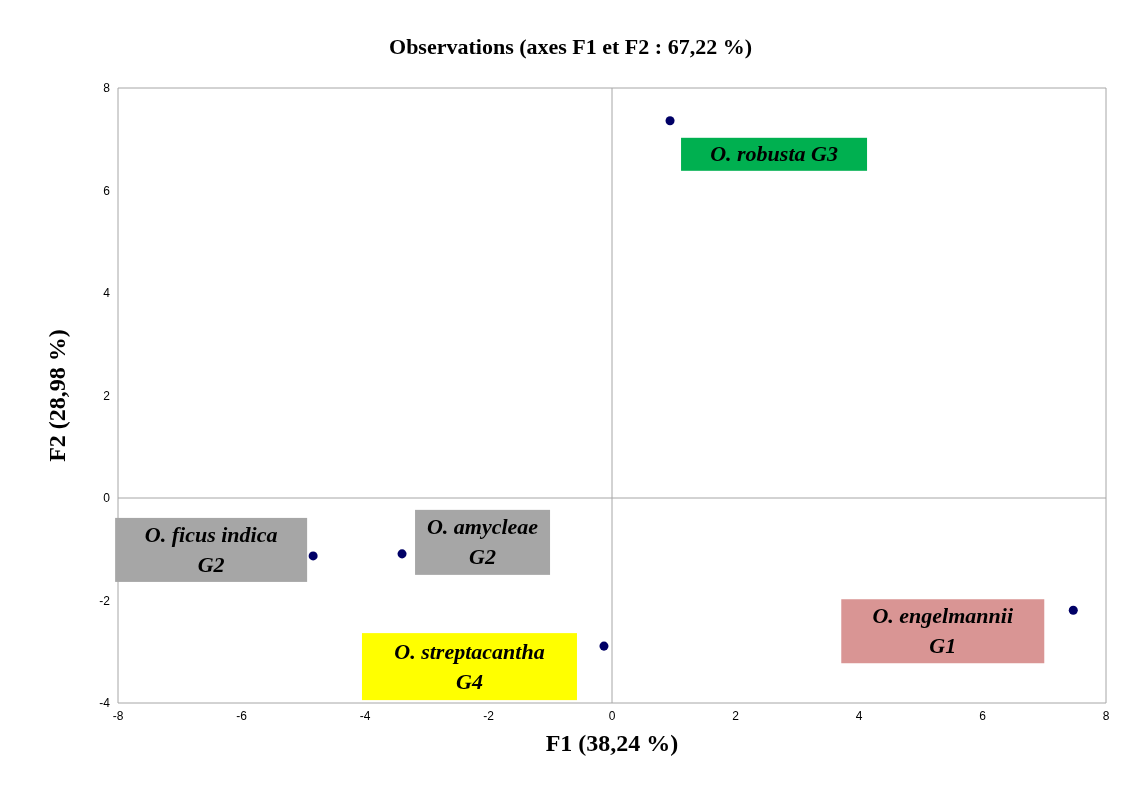 The height and width of the screenshot is (794, 1141). What do you see at coordinates (107, 293) in the screenshot?
I see `y-tick-label: 4` at bounding box center [107, 293].